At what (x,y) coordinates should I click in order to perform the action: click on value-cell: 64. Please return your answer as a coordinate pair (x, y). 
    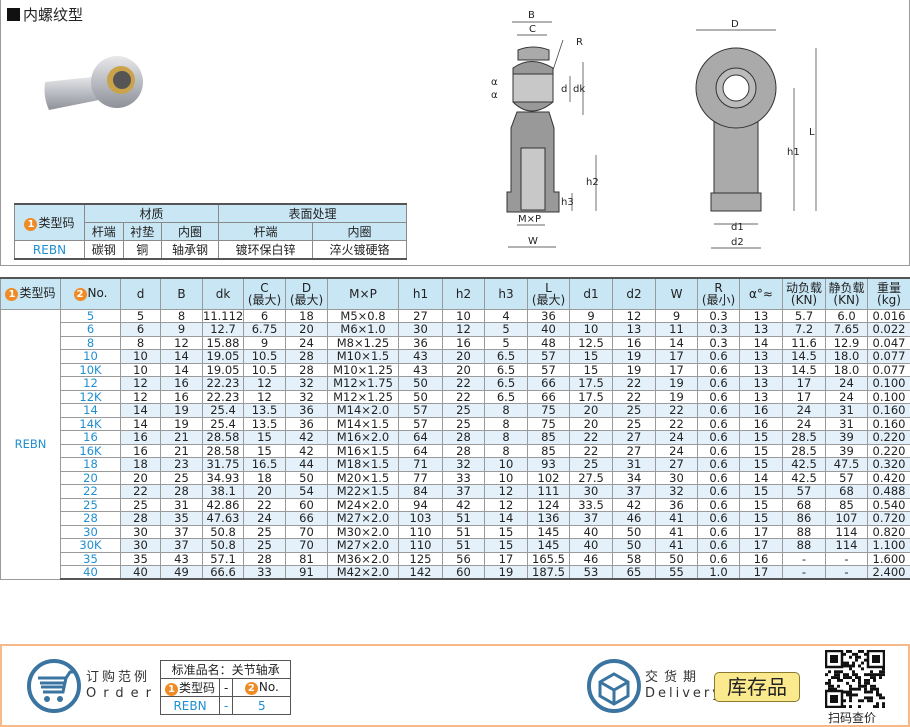
    Looking at the image, I should click on (420, 437).